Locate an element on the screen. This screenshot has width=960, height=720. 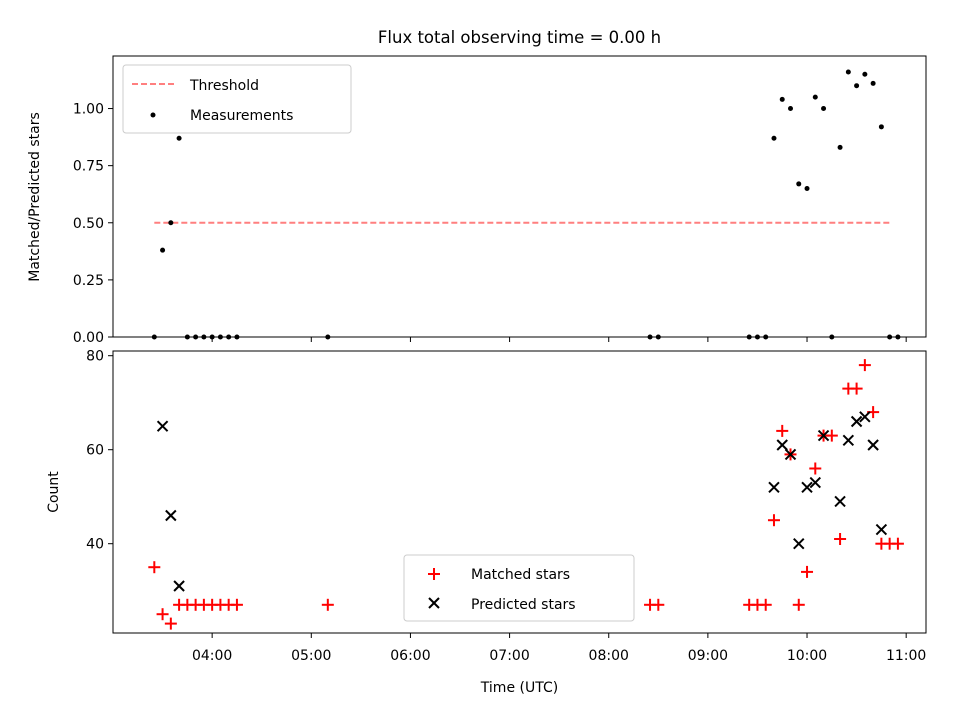
legend-matched-swatch is located at coordinates (434, 574).